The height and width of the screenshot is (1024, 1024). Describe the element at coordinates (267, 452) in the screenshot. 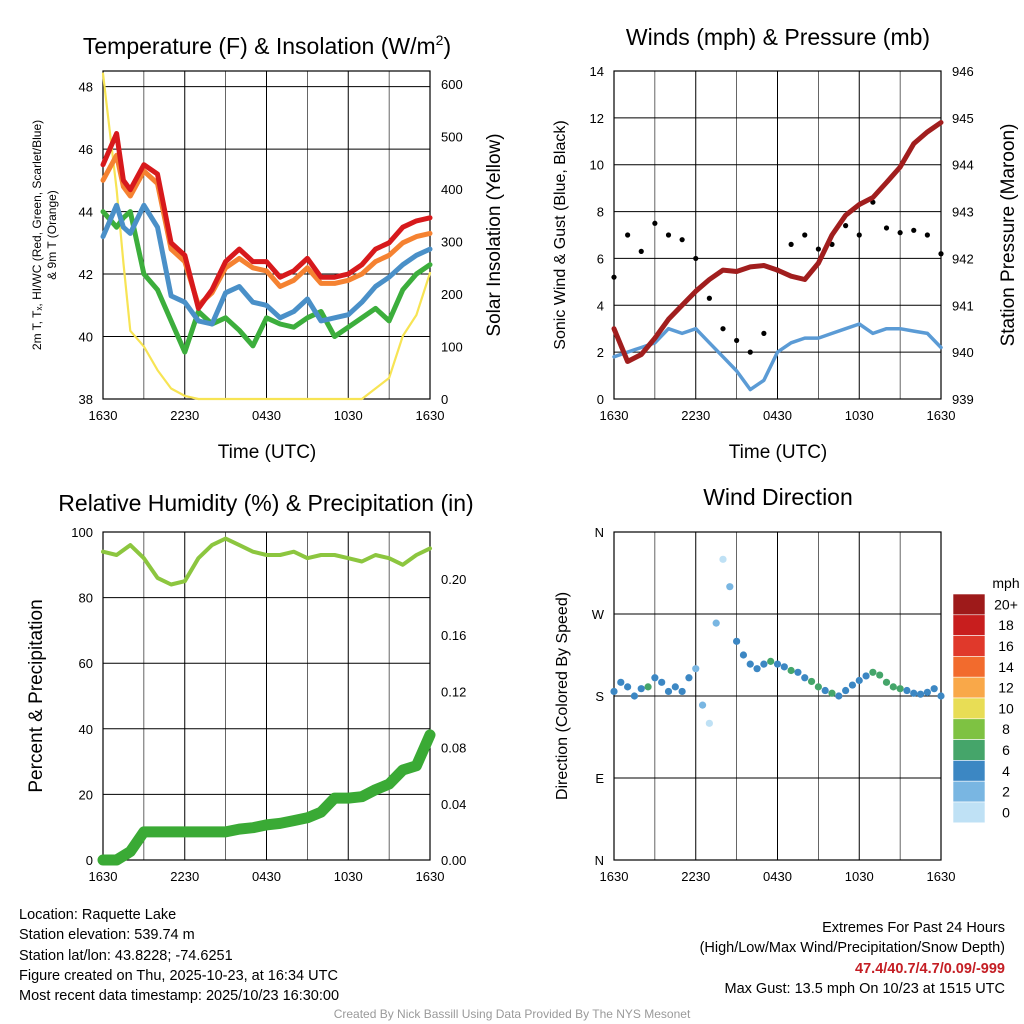

I see `temperature-xlabel: Time (UTC)` at that location.